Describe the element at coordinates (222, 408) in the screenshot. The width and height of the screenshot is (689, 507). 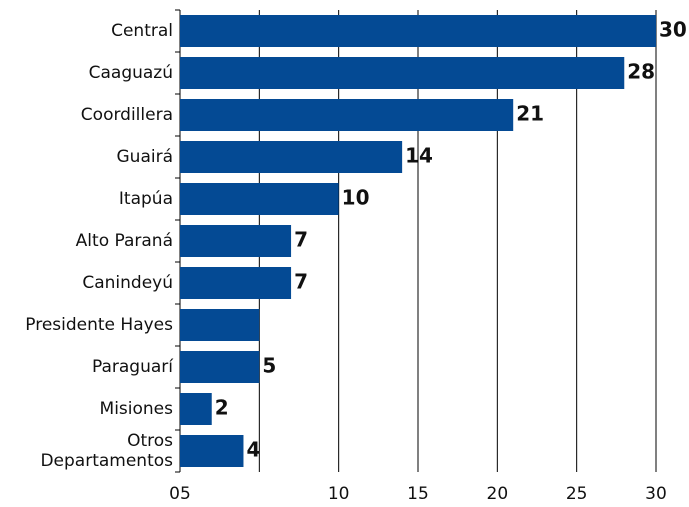
I see `value-label: 2` at that location.